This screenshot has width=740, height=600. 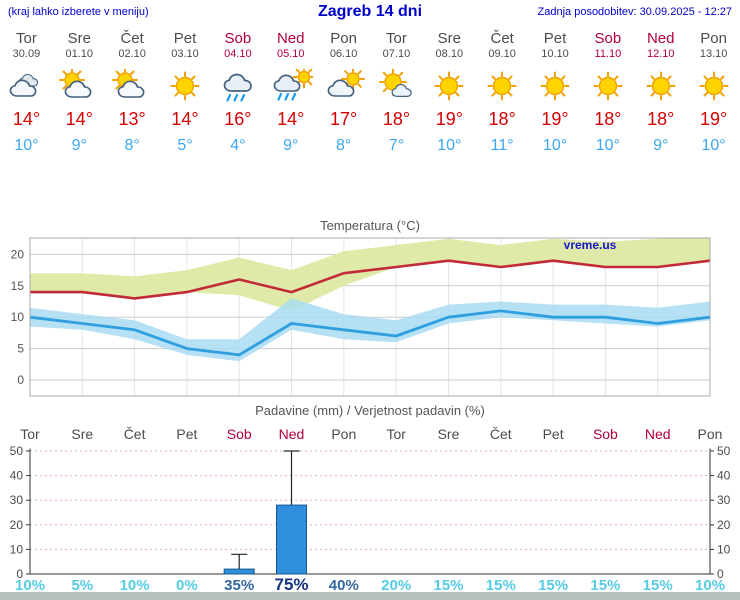 I want to click on day-date: 10.10, so click(x=555, y=54).